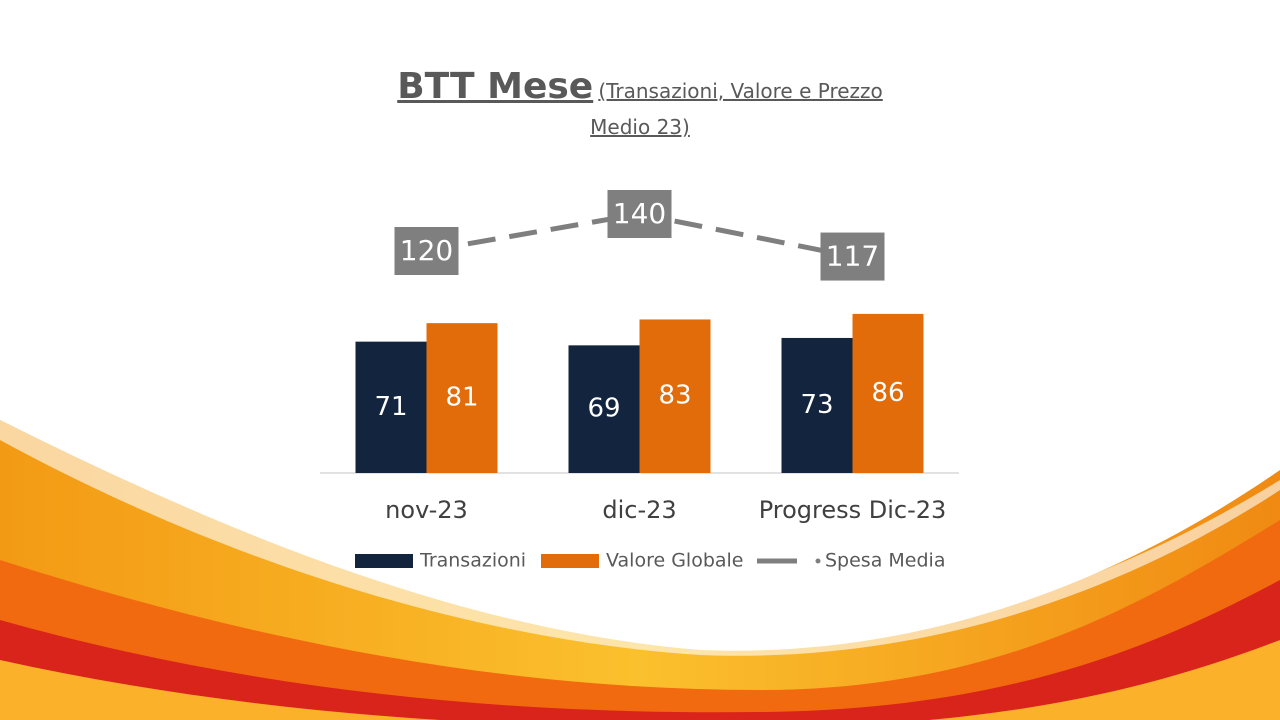 The image size is (1280, 720). I want to click on value-label: 86, so click(887, 393).